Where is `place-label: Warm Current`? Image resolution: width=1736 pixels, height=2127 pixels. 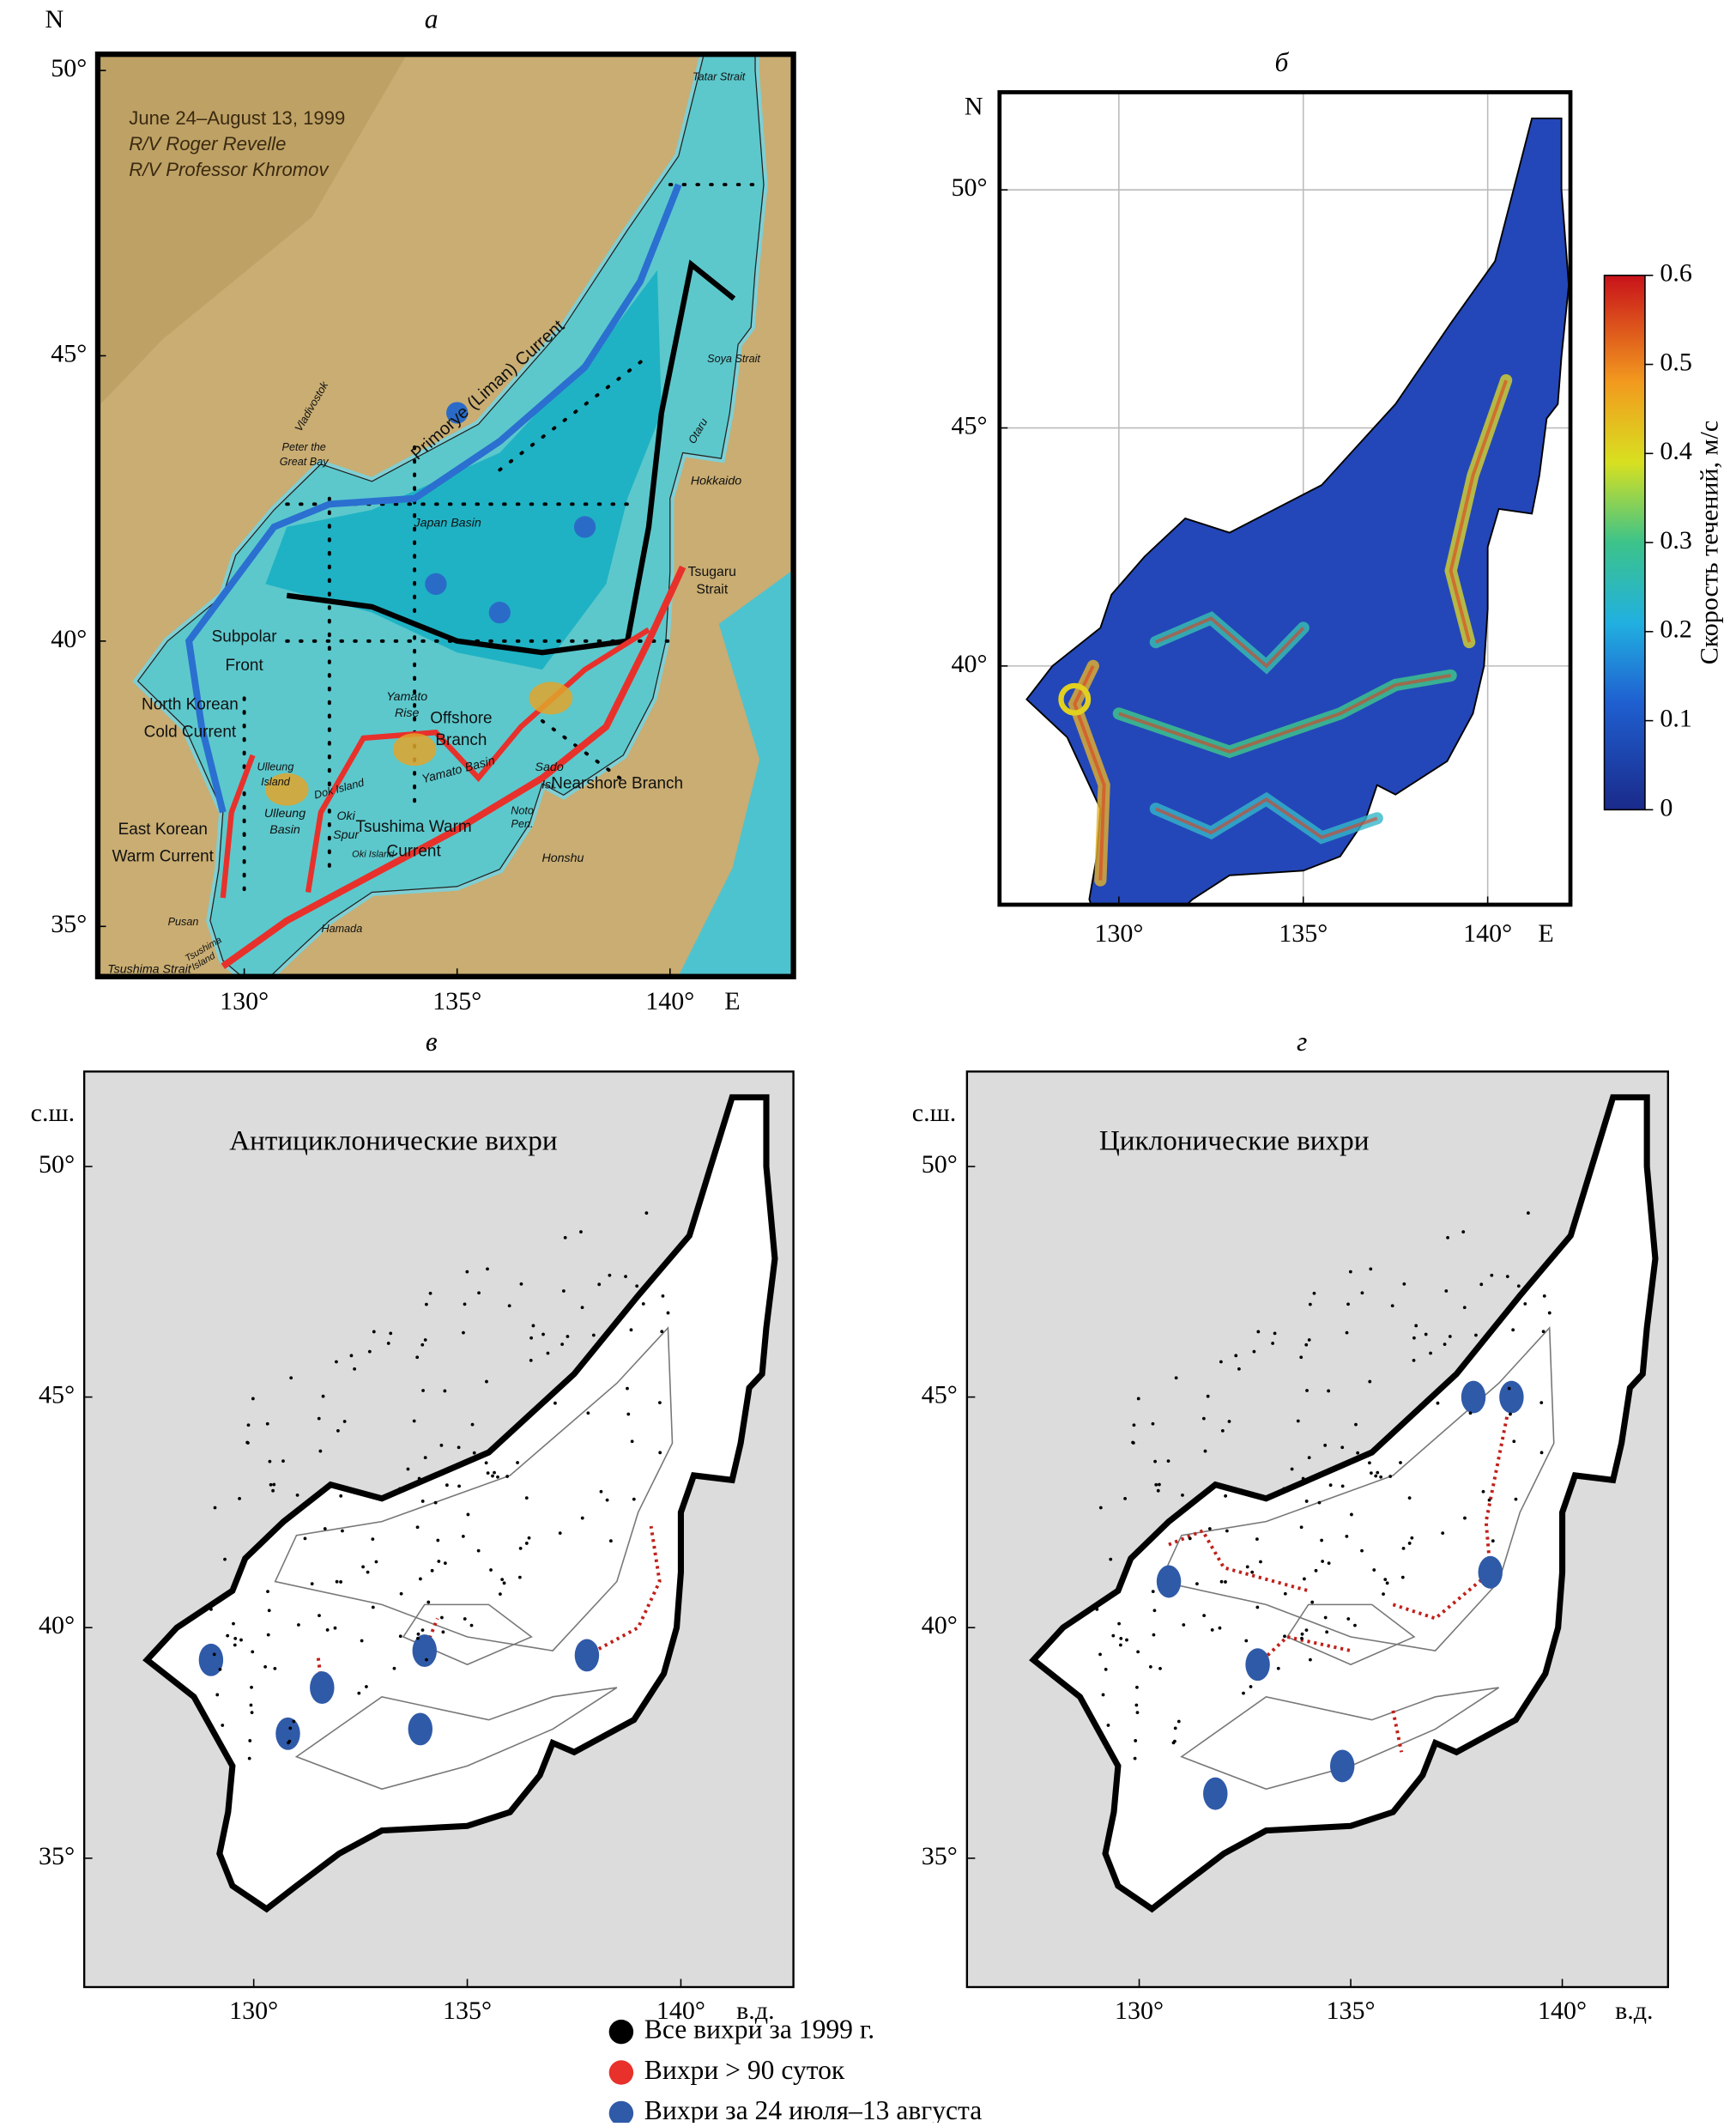 place-label: Warm Current is located at coordinates (163, 857).